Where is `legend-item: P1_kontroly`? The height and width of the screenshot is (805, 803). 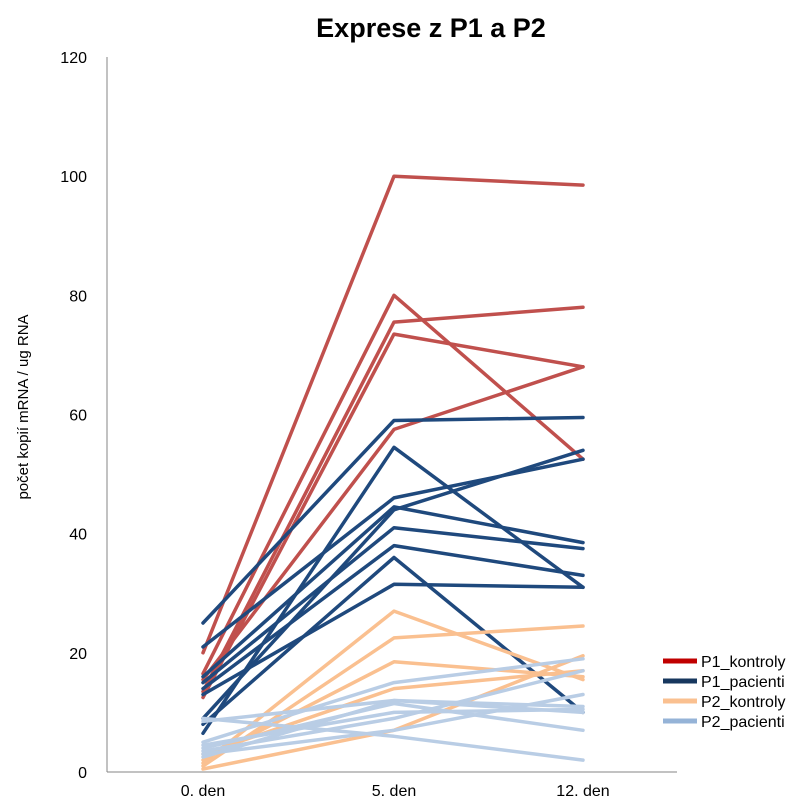 legend-item: P1_kontroly is located at coordinates (724, 662).